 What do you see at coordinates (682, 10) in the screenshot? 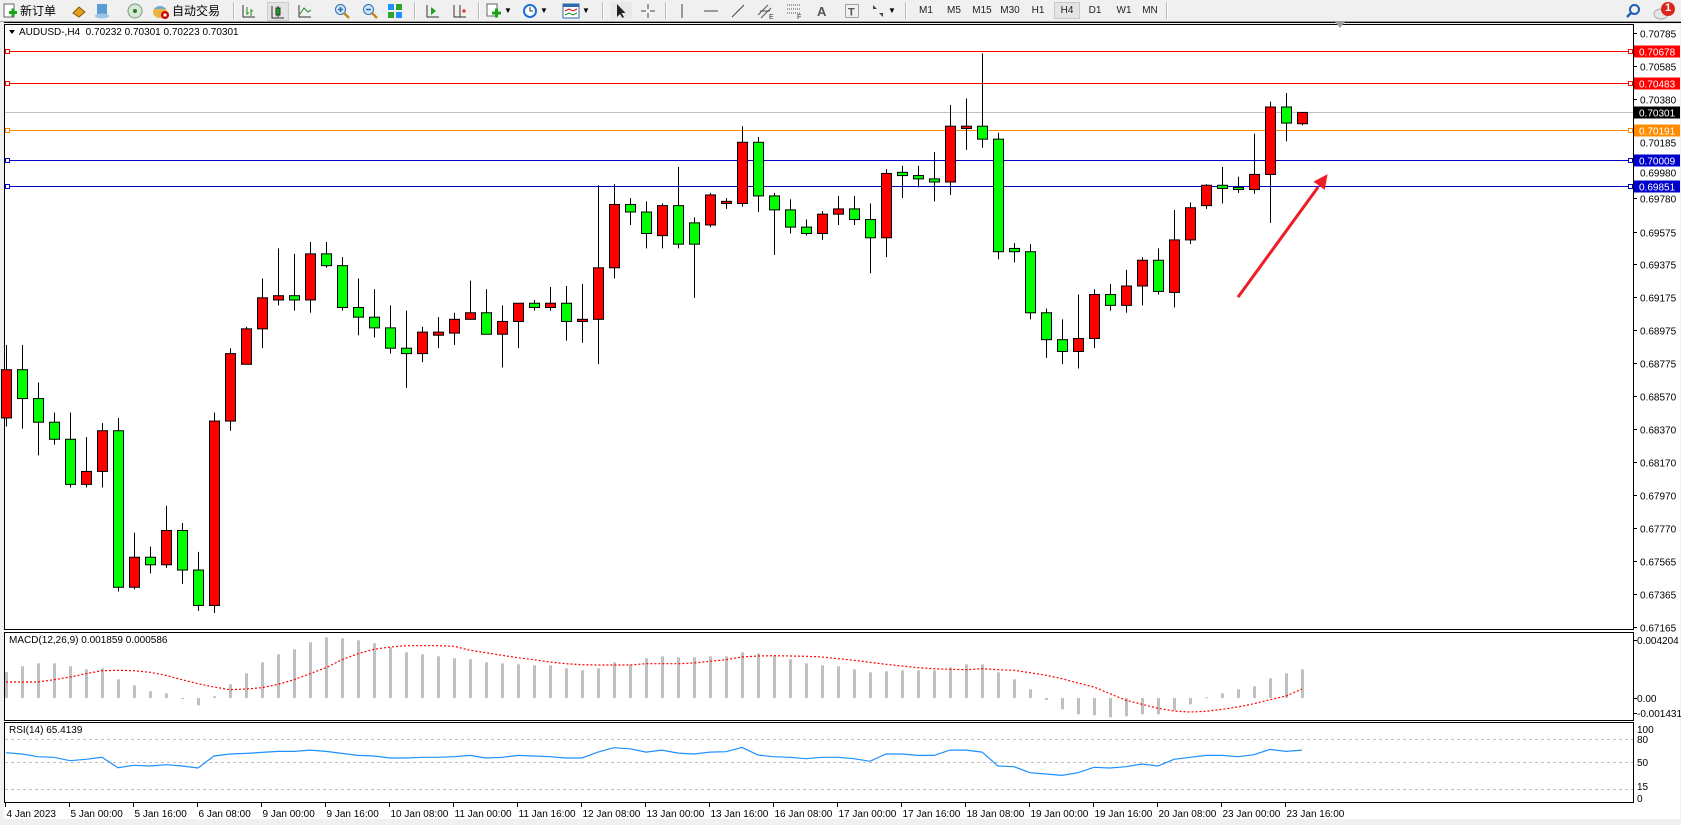
I see `vertical-line-button` at bounding box center [682, 10].